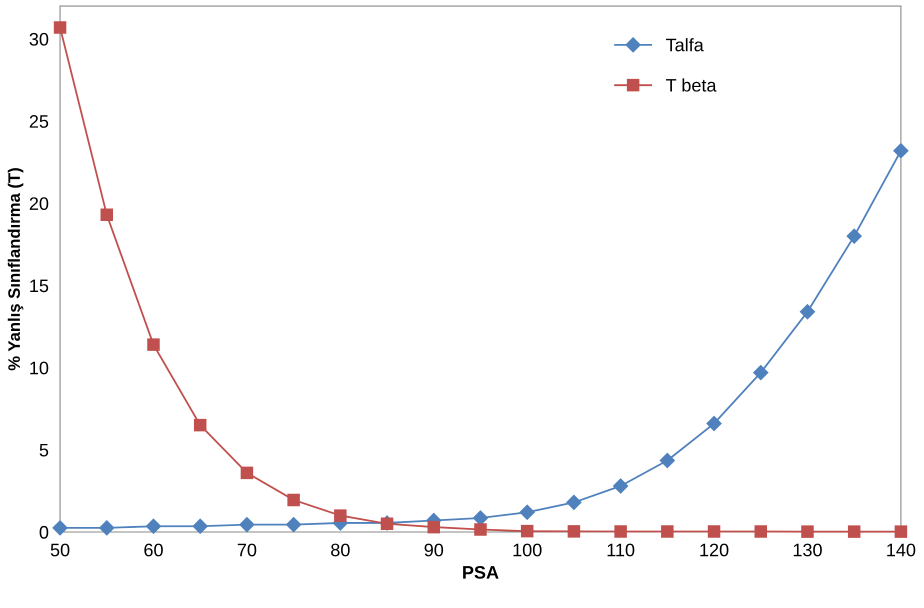 Image resolution: width=924 pixels, height=608 pixels. I want to click on y-axis-title: % Yanlış Sınıflandırma (T), so click(16, 269).